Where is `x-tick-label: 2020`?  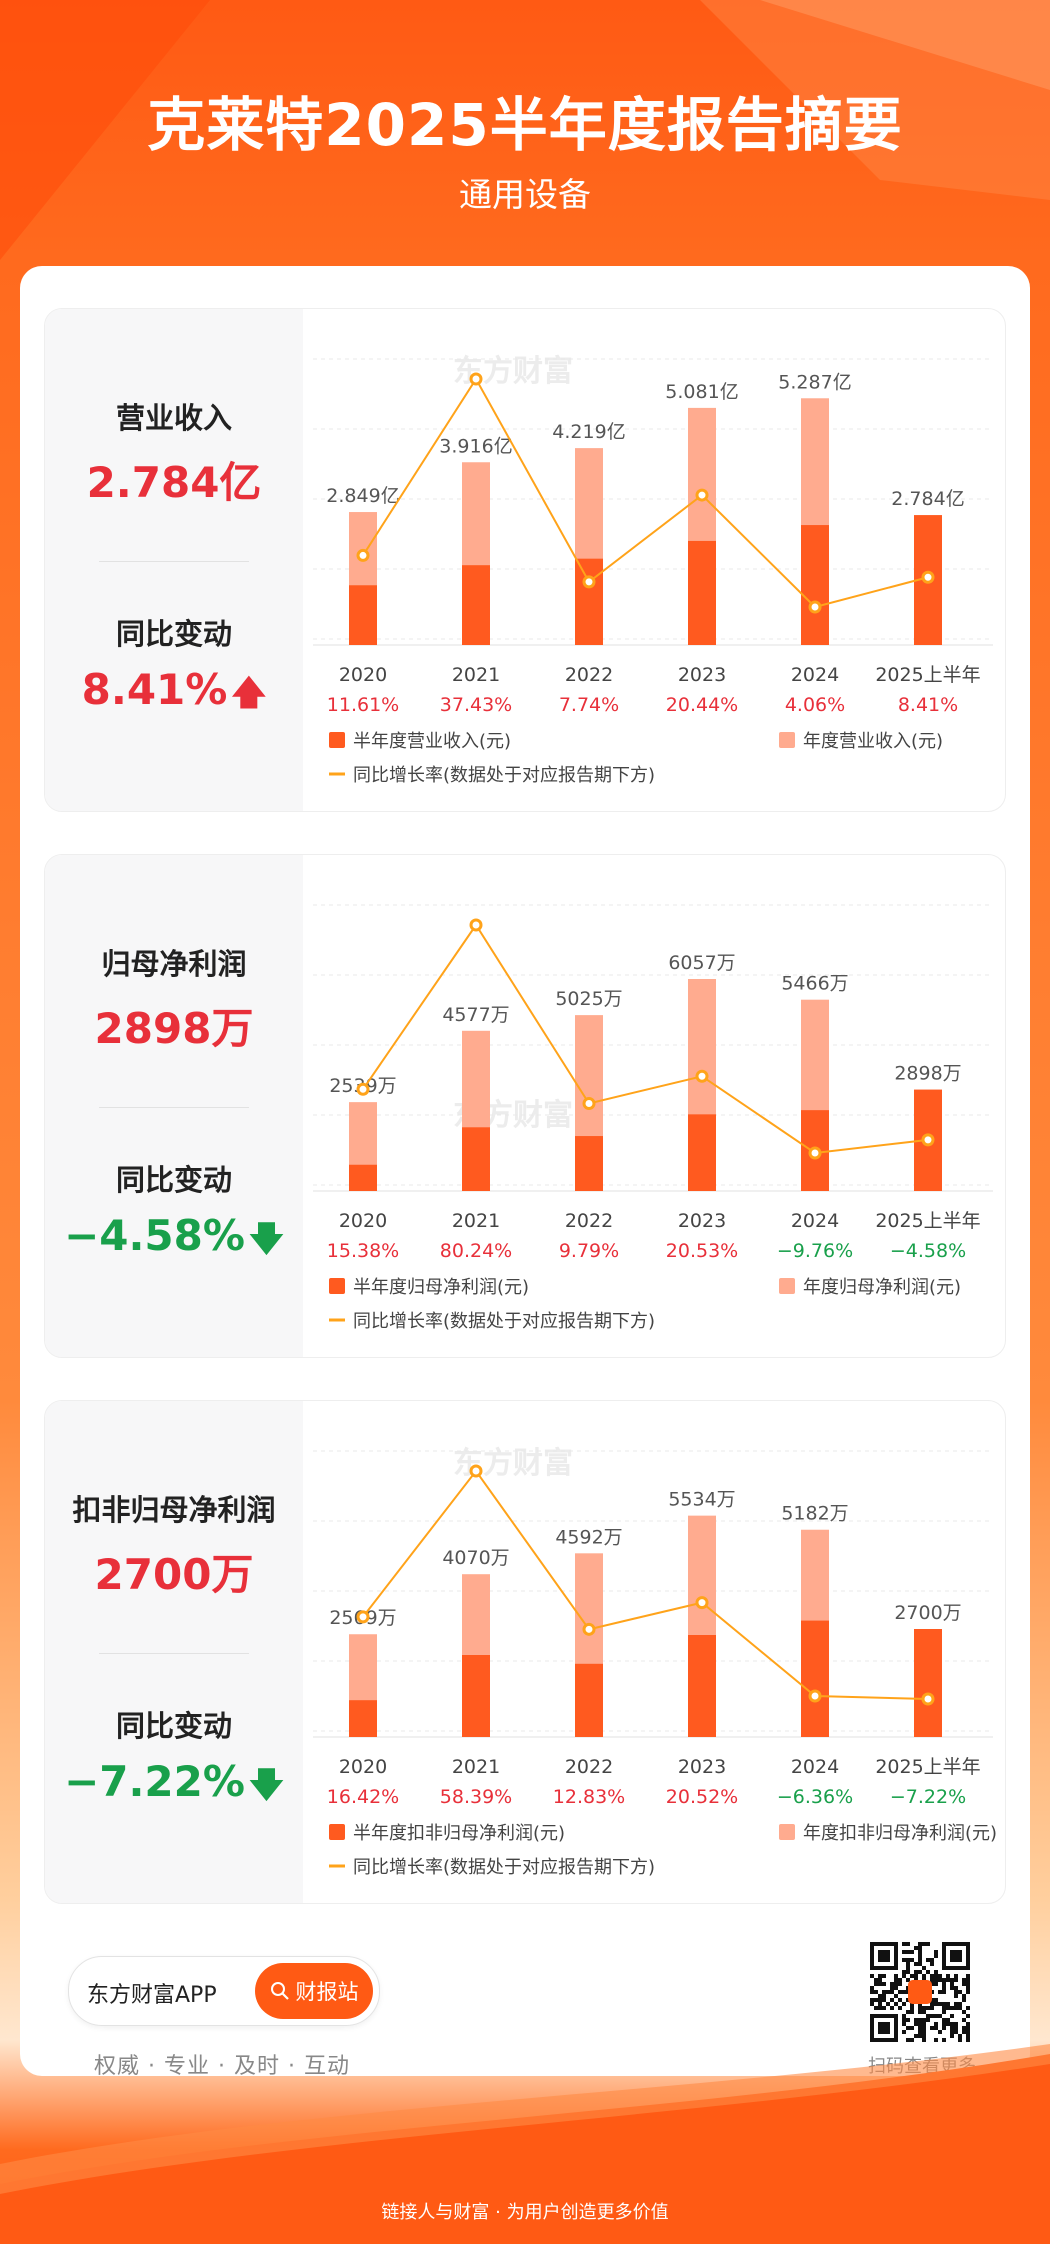
x-tick-label: 2020 is located at coordinates (363, 1767).